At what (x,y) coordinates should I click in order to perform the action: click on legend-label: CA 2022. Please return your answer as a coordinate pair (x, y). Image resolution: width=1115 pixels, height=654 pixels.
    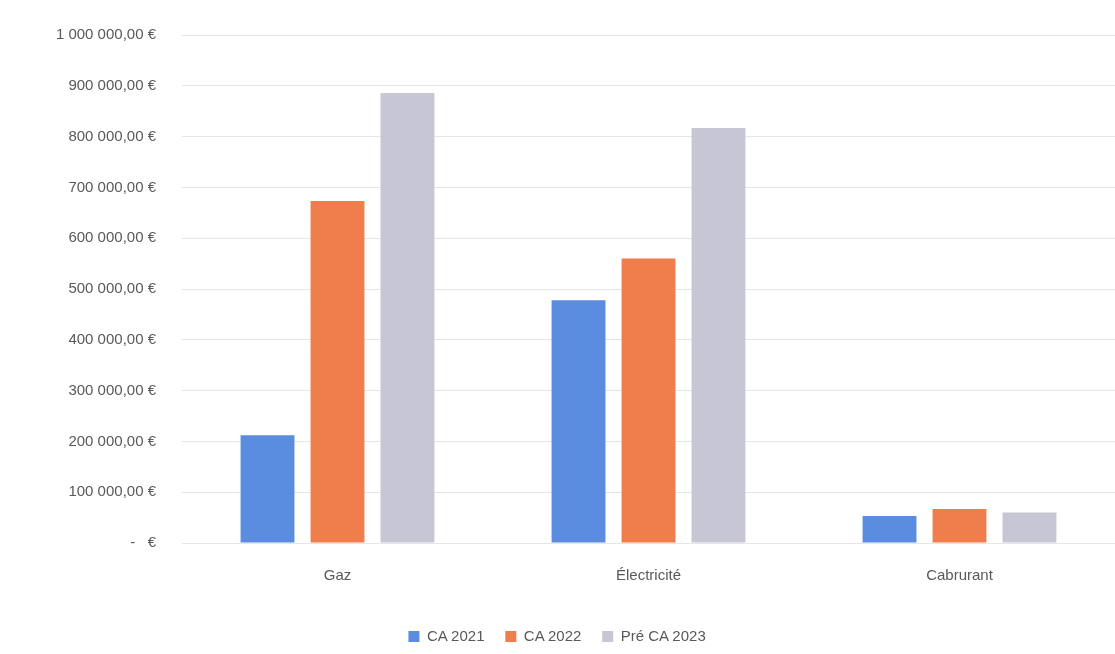
    Looking at the image, I should click on (552, 635).